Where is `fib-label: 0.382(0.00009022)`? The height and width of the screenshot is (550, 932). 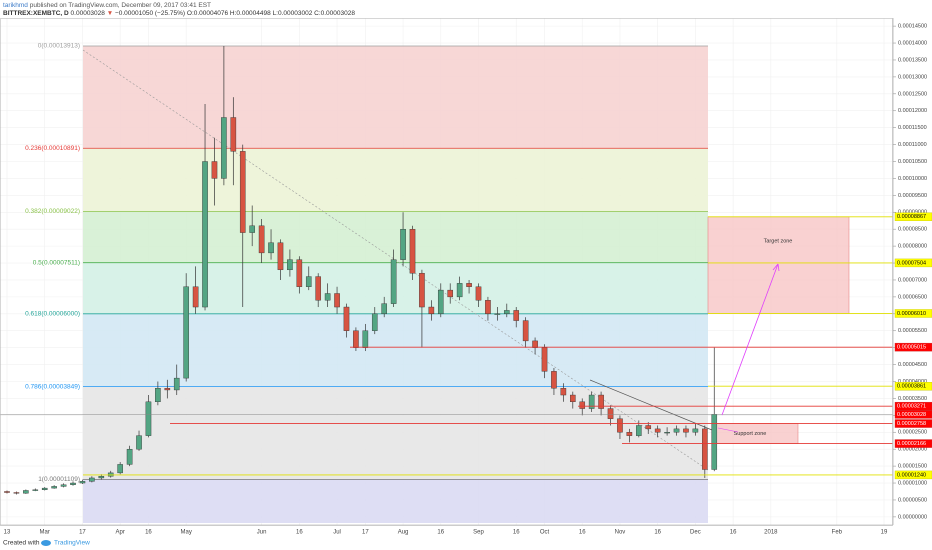
fib-label: 0.382(0.00009022) is located at coordinates (52, 211).